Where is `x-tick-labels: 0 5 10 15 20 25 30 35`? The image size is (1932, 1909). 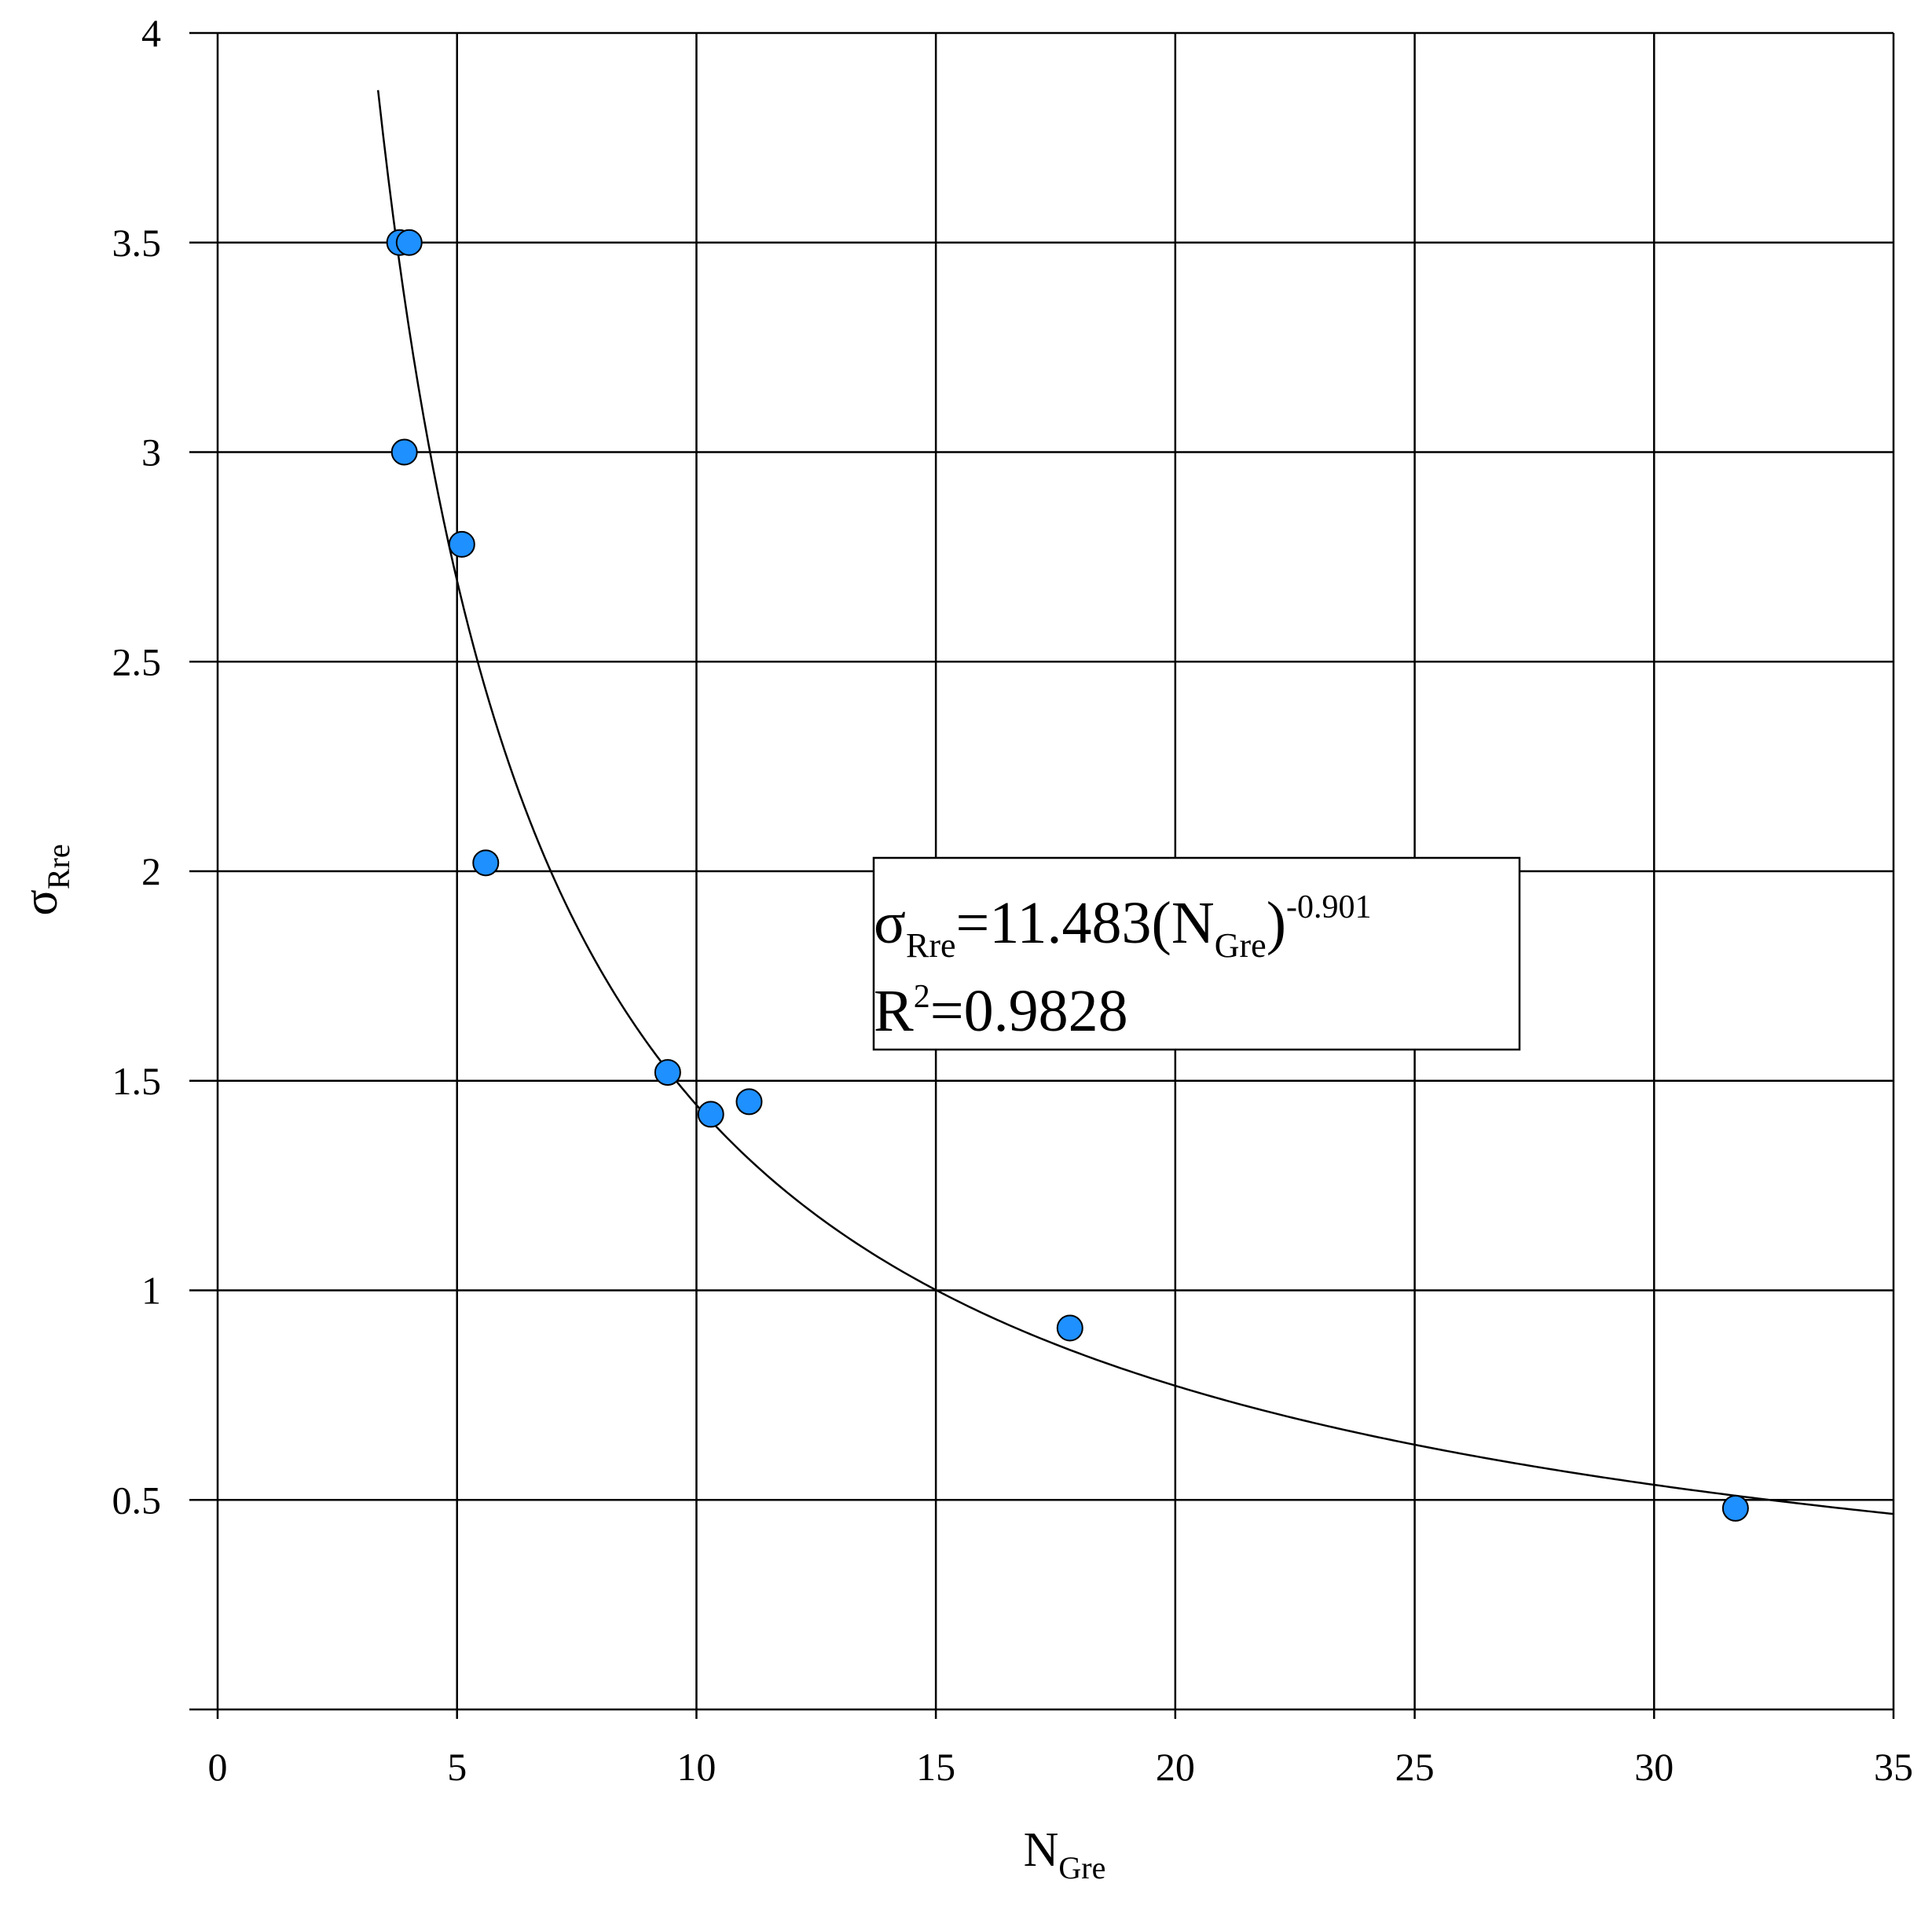
x-tick-labels: 0 5 10 15 20 25 30 35 is located at coordinates (1061, 1767).